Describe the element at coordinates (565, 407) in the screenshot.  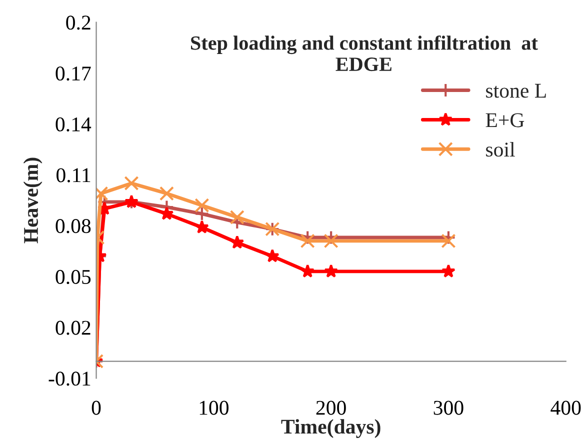
I see `x-tick-label: 400` at that location.